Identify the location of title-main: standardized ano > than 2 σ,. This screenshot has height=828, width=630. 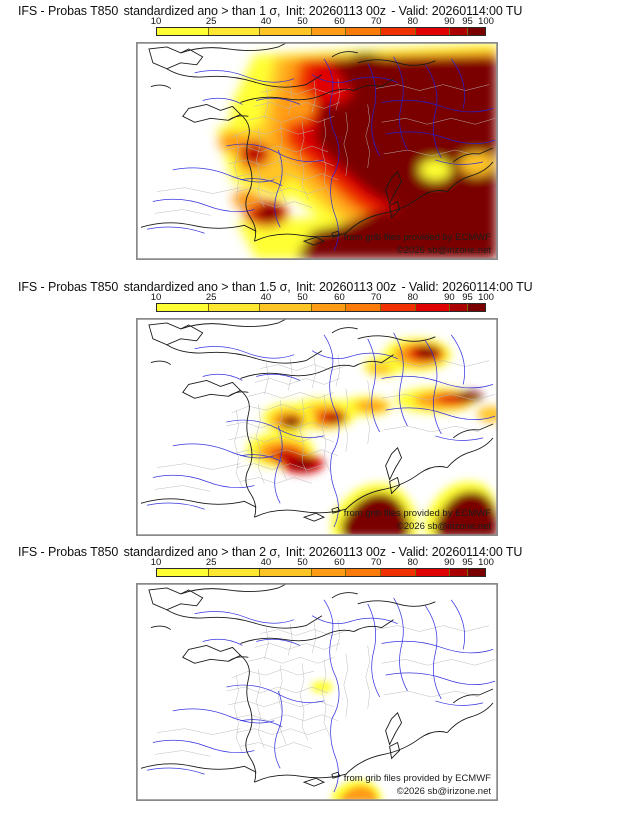
(202, 552).